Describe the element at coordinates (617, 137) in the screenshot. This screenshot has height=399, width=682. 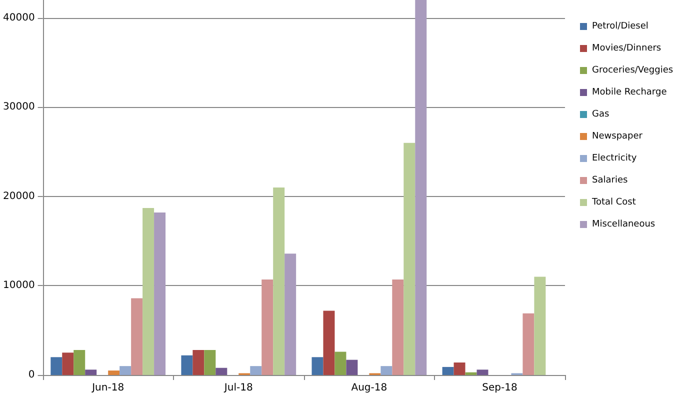
I see `legend-label: Newspaper` at that location.